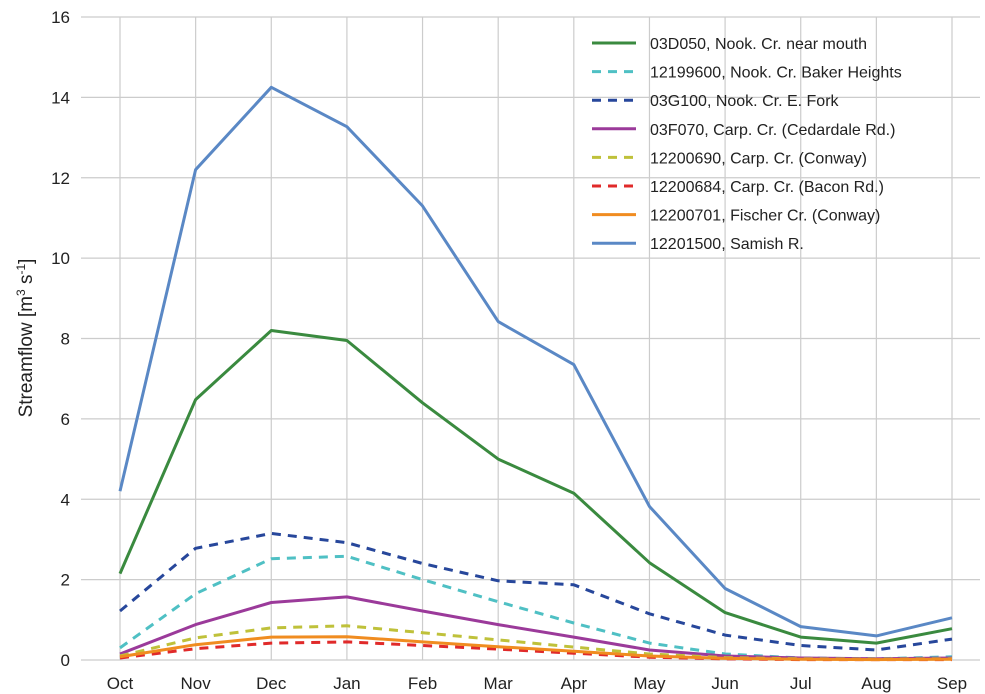 The width and height of the screenshot is (985, 694). Describe the element at coordinates (772, 130) in the screenshot. I see `legend-label-4: 03F070, Carp. Cr. (Cedardale Rd.)` at that location.